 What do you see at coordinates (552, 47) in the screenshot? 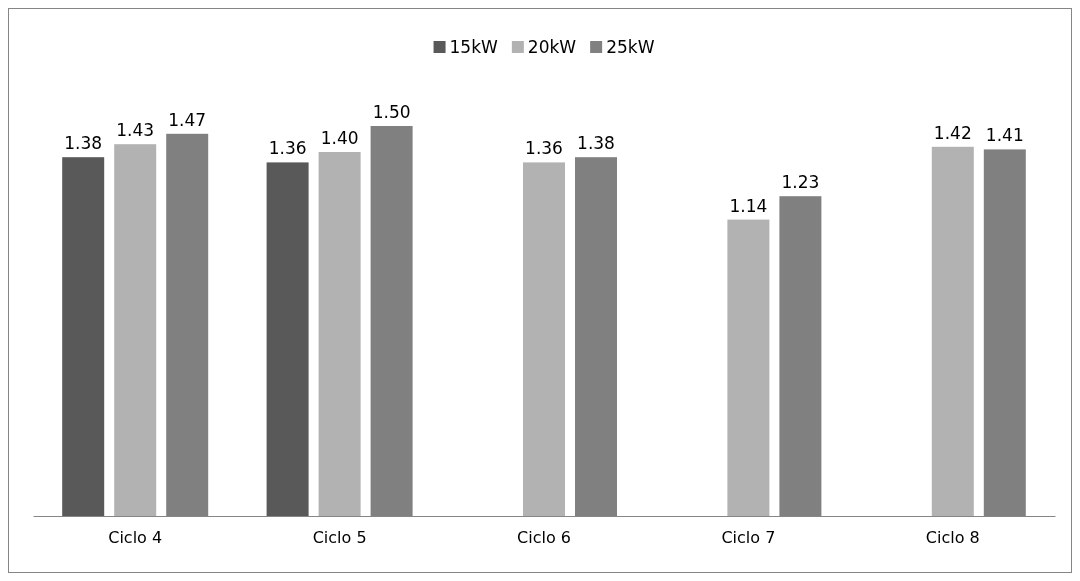
I see `legend-label: 20kW` at bounding box center [552, 47].